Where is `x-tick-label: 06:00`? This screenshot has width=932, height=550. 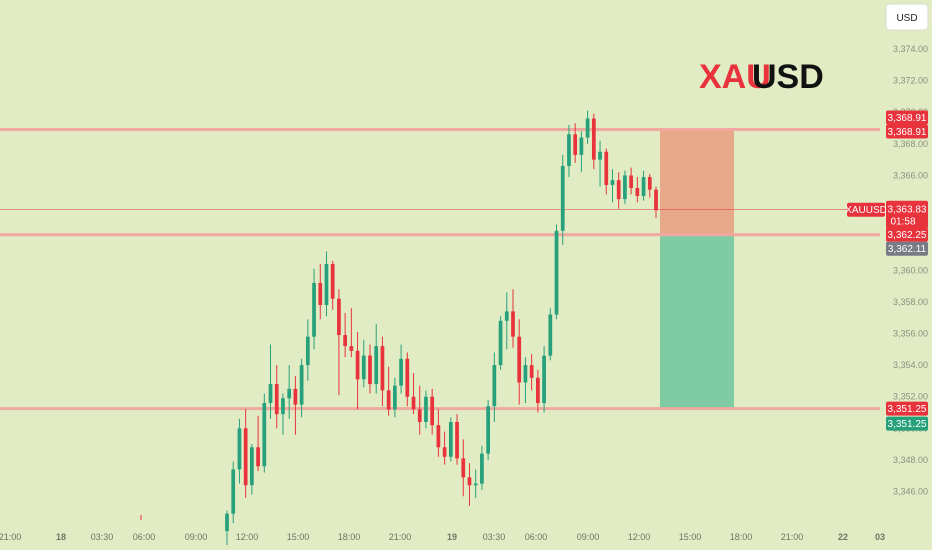
x-tick-label: 06:00 is located at coordinates (144, 537).